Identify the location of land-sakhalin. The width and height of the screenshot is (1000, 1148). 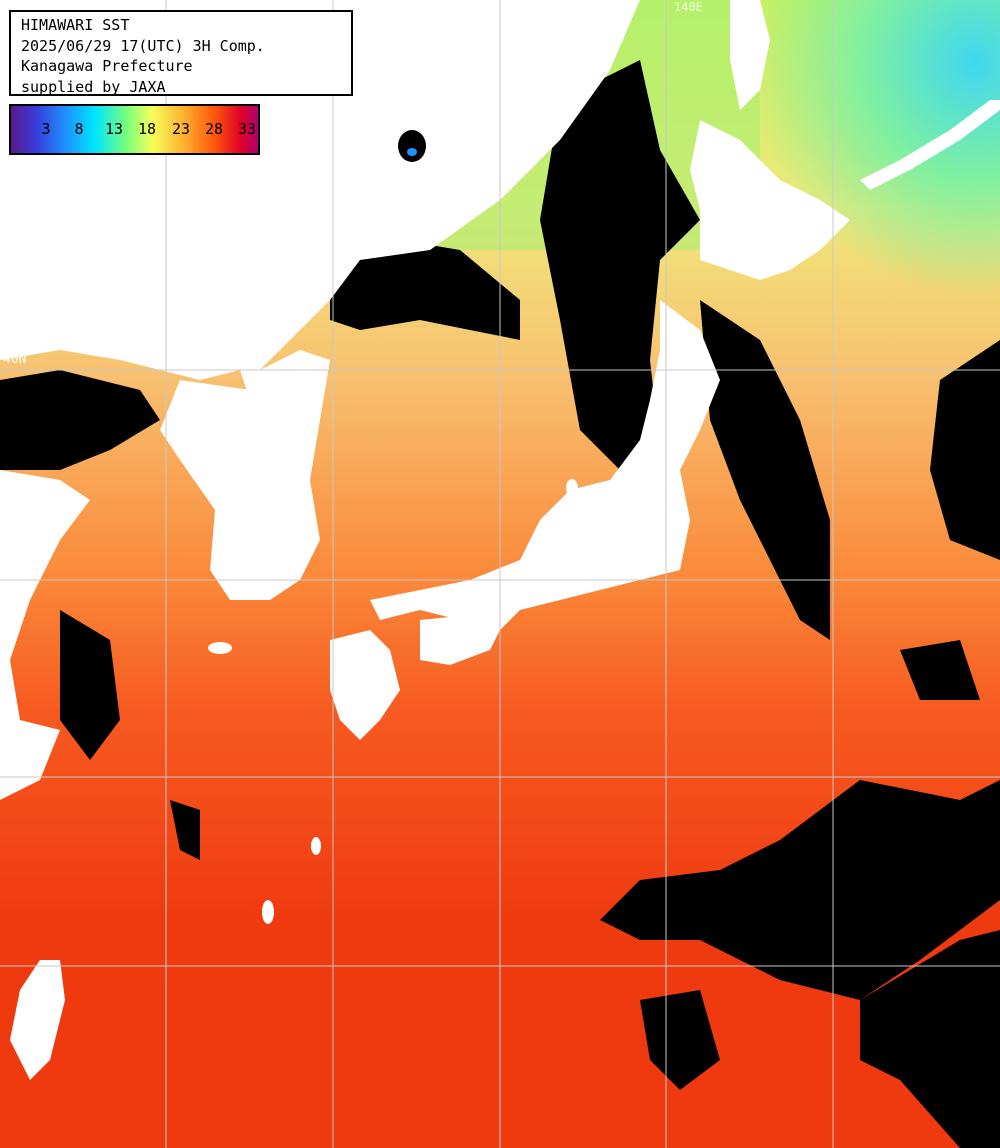
(750, 55).